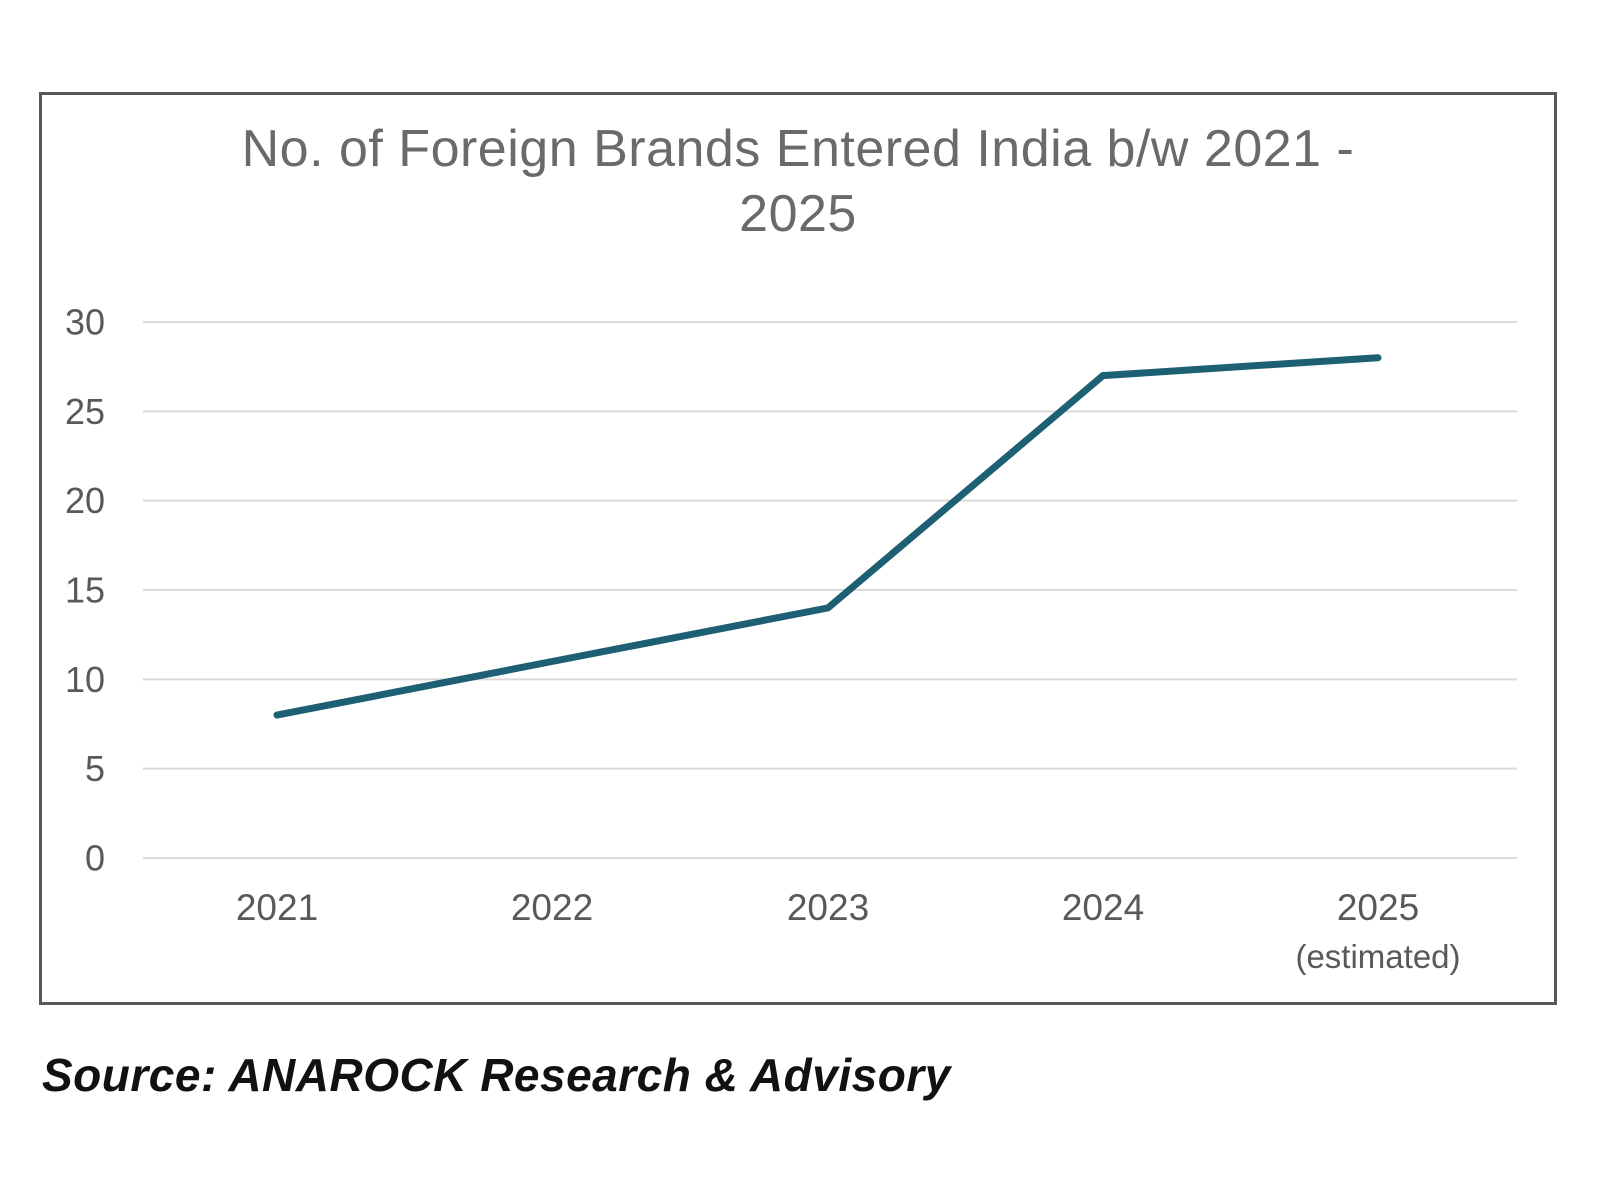  Describe the element at coordinates (95, 858) in the screenshot. I see `y-axis-tick-label: 0` at that location.